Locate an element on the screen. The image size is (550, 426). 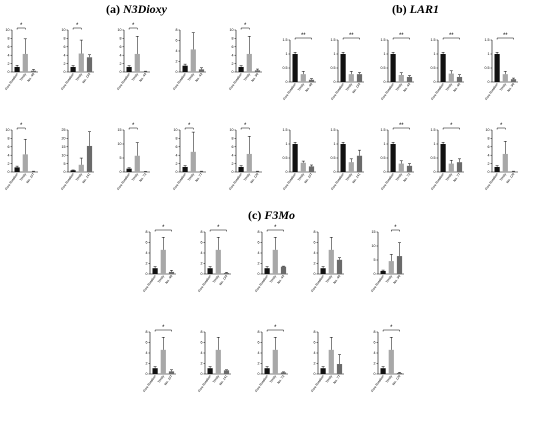
chart-panel-a3: 0 2 4 6 8 10 Free Rotation Trinity No. 44 * is located at coordinates (133, 57).